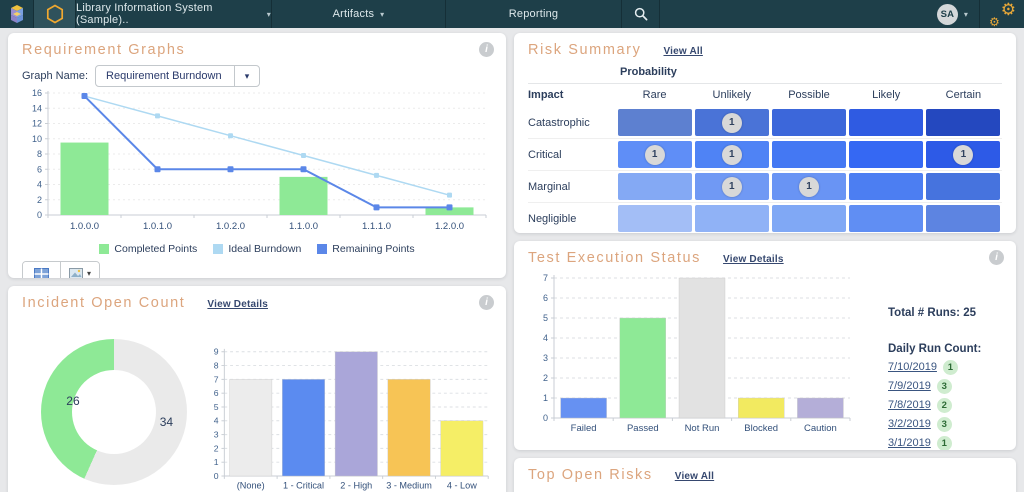 The width and height of the screenshot is (1024, 492). What do you see at coordinates (144, 14) in the screenshot?
I see `nav-project-menu-label: Library Information System (Sample)..` at bounding box center [144, 14].